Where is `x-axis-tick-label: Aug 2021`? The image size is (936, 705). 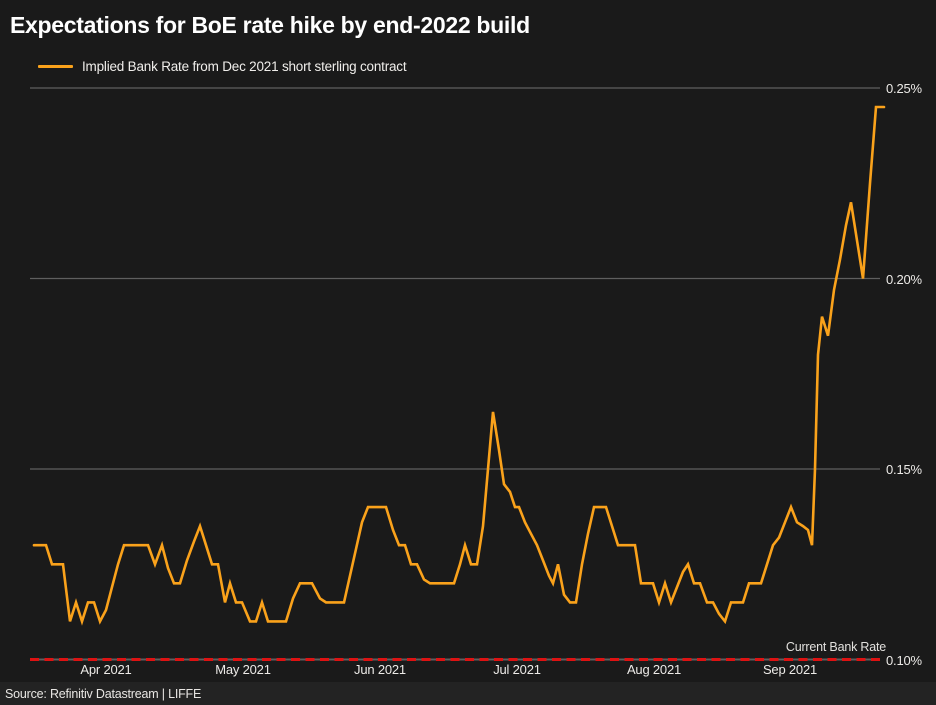 x-axis-tick-label: Aug 2021 is located at coordinates (654, 669).